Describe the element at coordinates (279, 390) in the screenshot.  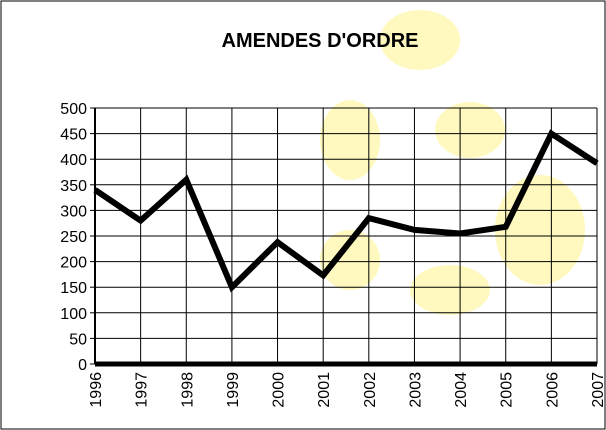
I see `x-tick-label: 2000` at that location.